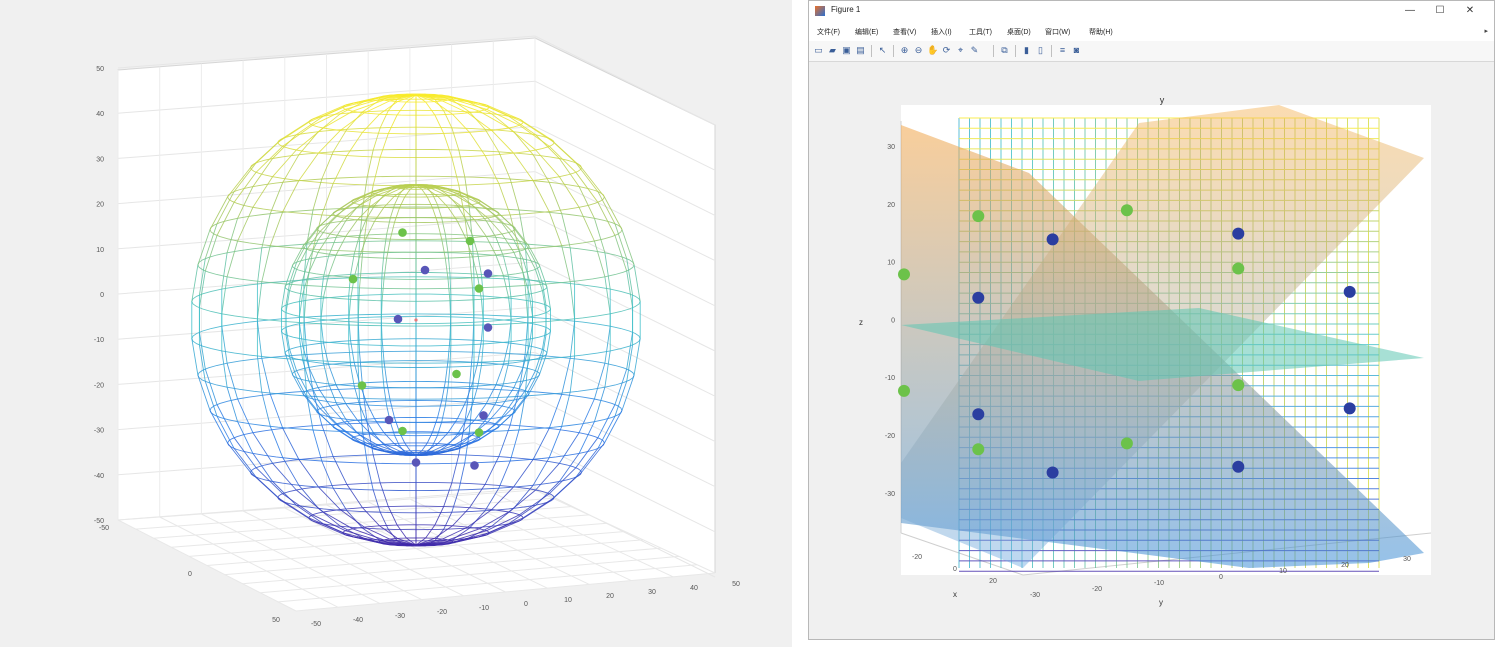 This screenshot has width=1499, height=647. Describe the element at coordinates (832, 50) in the screenshot. I see `open-icon: ▰` at that location.